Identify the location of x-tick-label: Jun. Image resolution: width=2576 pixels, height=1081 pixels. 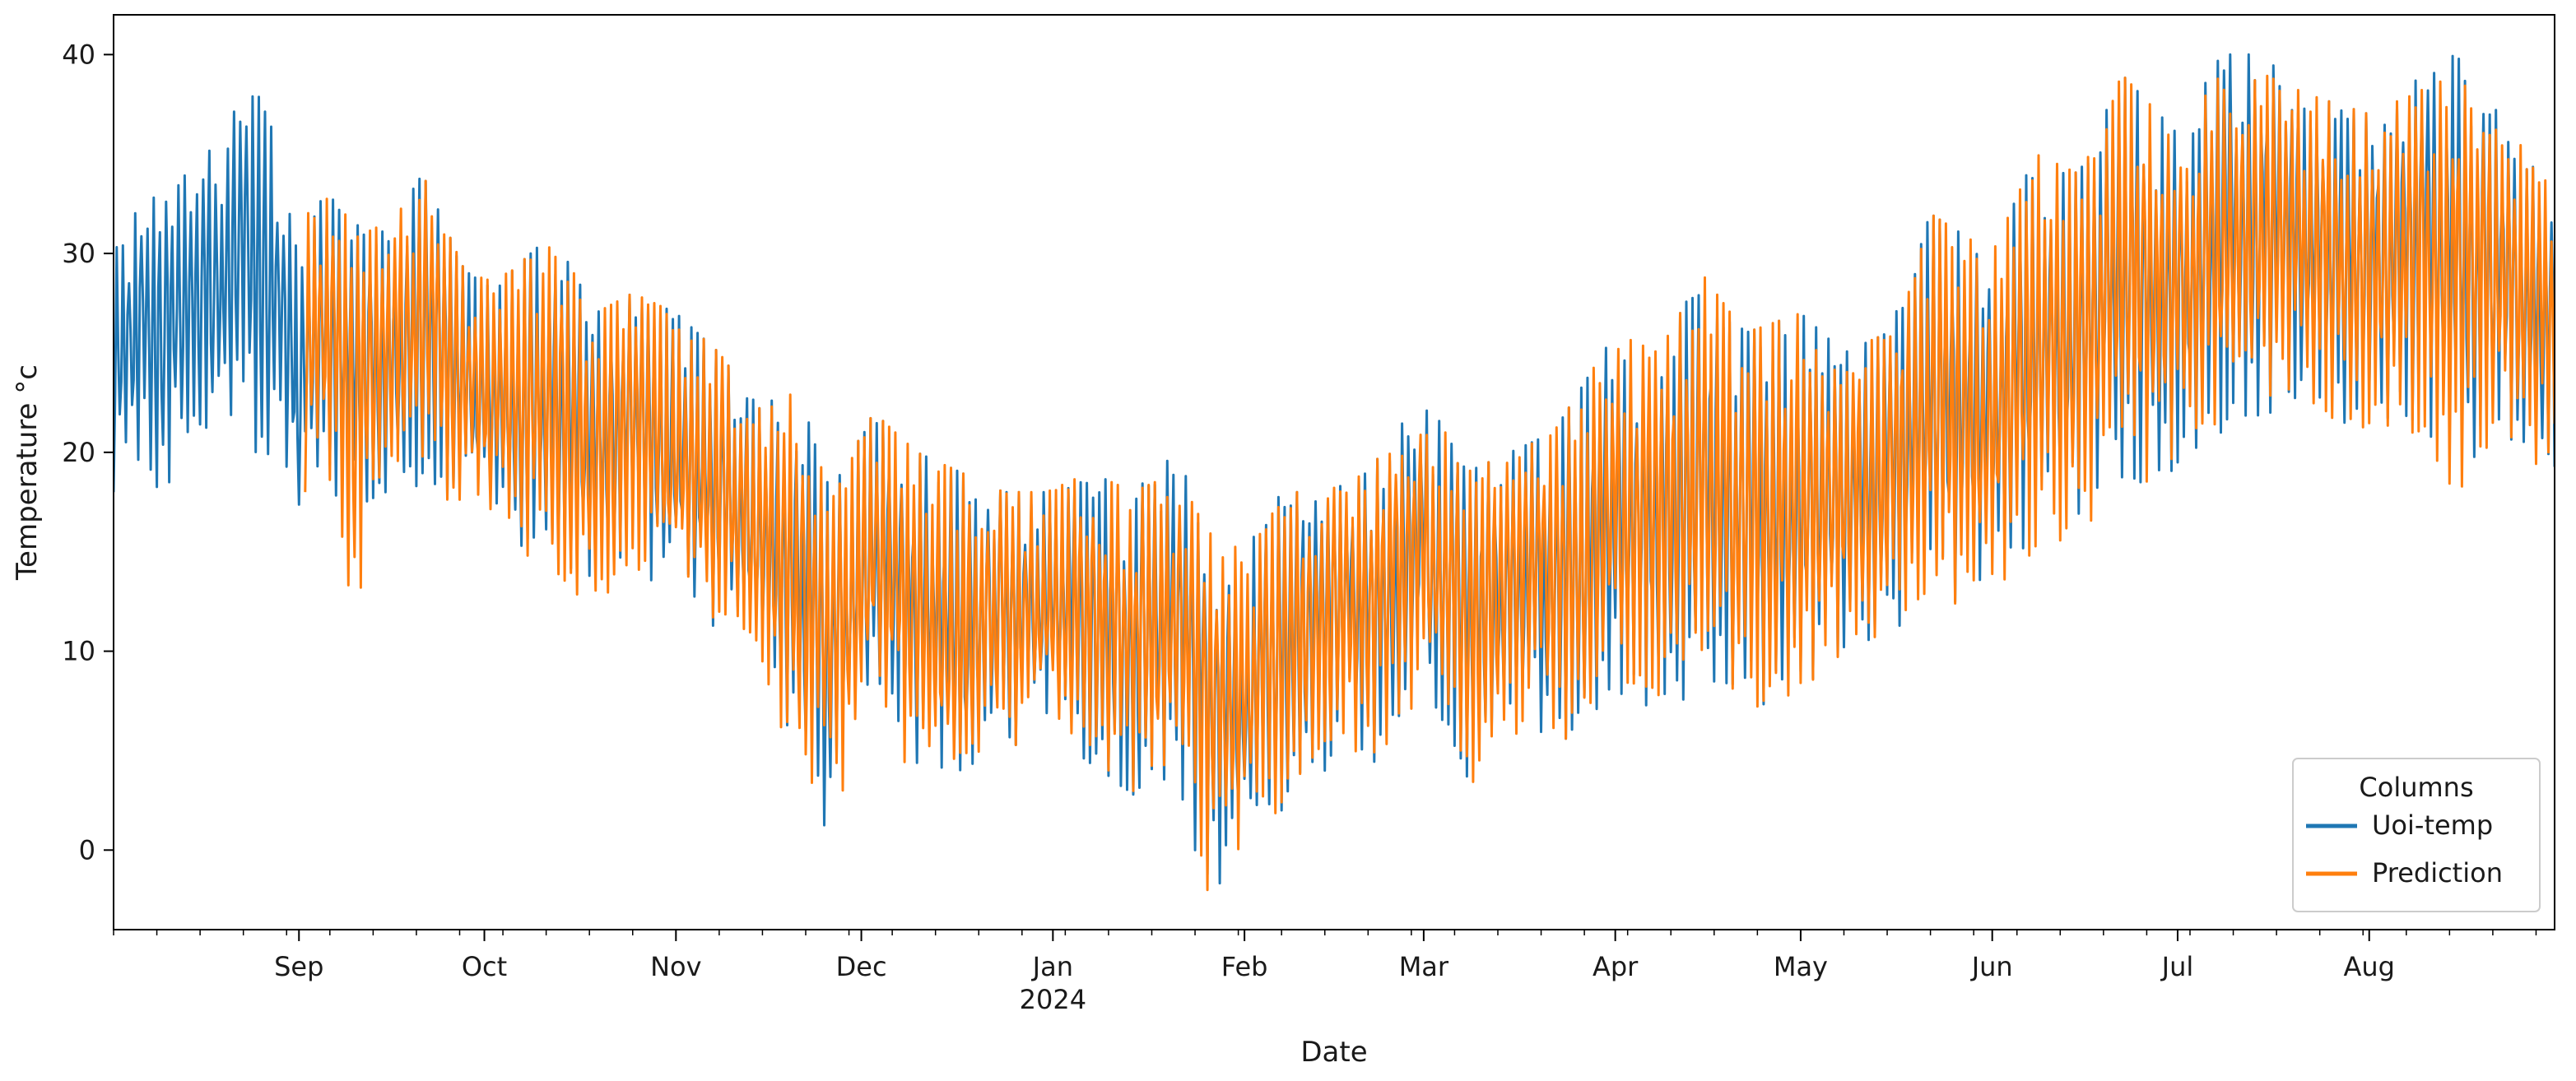
(1991, 966).